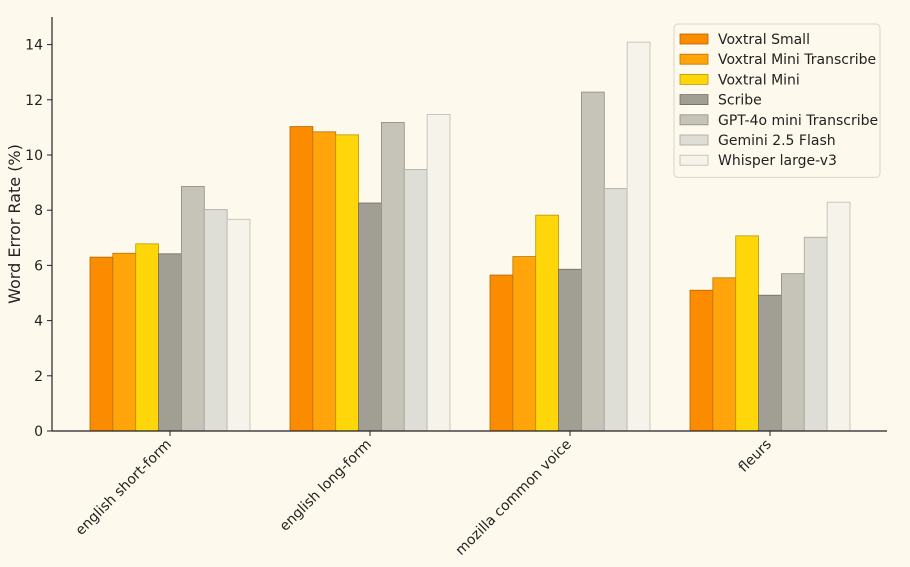 The image size is (910, 567). Describe the element at coordinates (755, 456) in the screenshot. I see `x-tick-label: fleurs` at that location.